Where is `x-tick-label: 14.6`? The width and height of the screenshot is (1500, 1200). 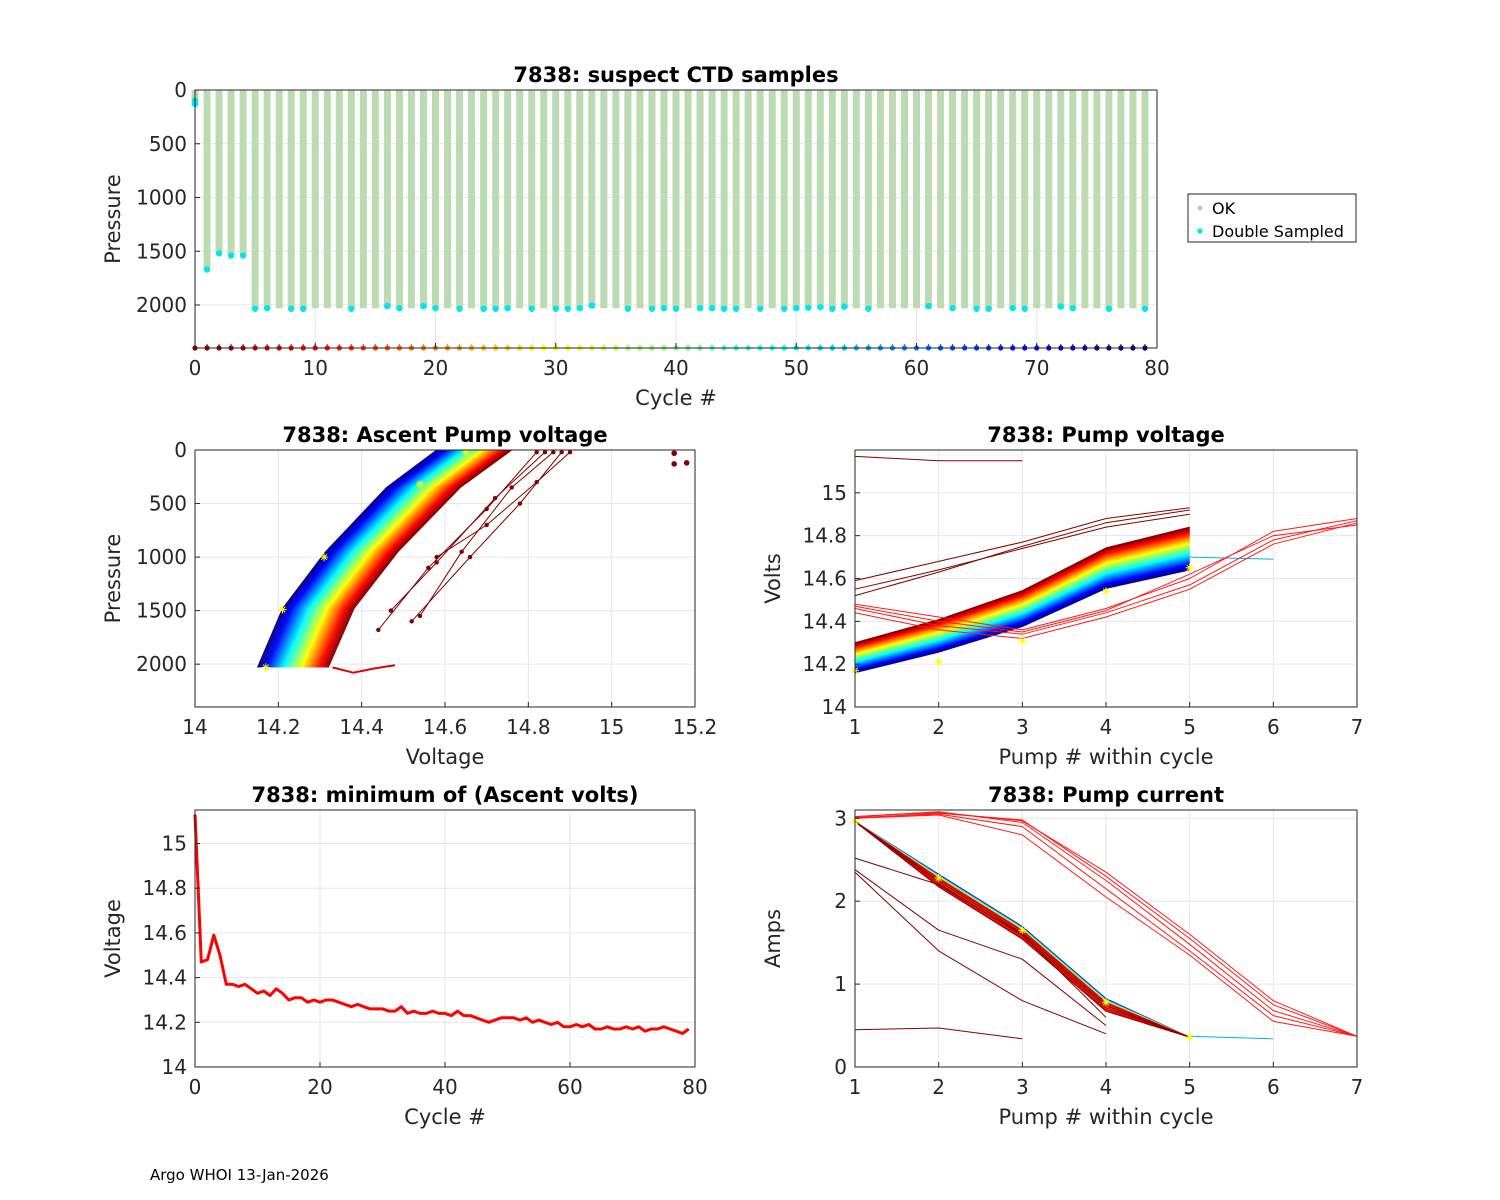
x-tick-label: 14.6 is located at coordinates (445, 727).